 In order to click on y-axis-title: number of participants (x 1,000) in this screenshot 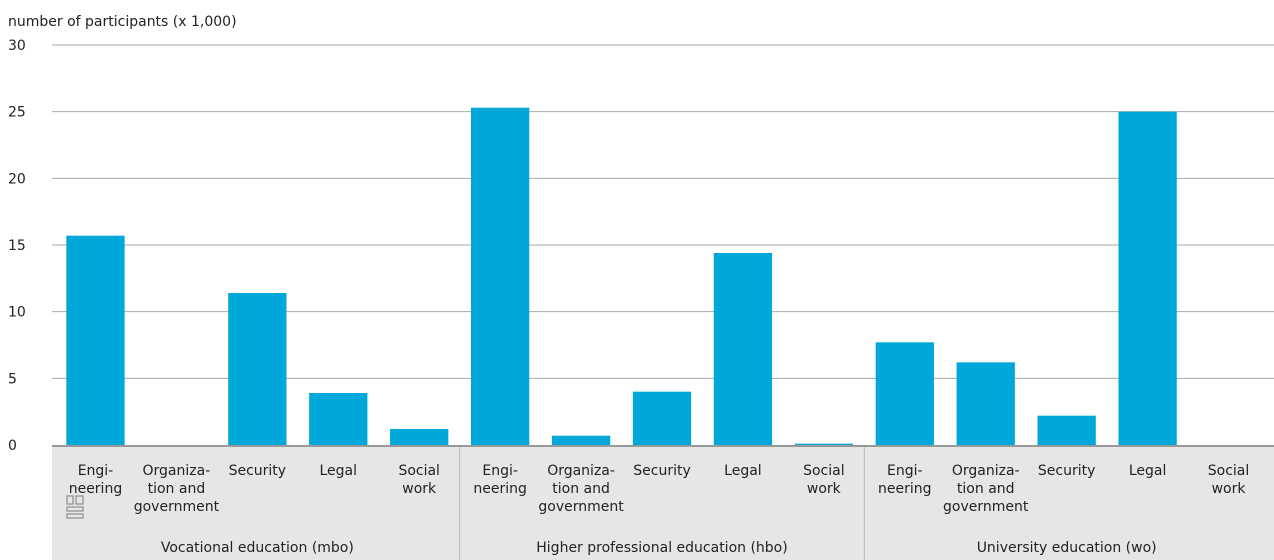, I will do `click(122, 22)`.